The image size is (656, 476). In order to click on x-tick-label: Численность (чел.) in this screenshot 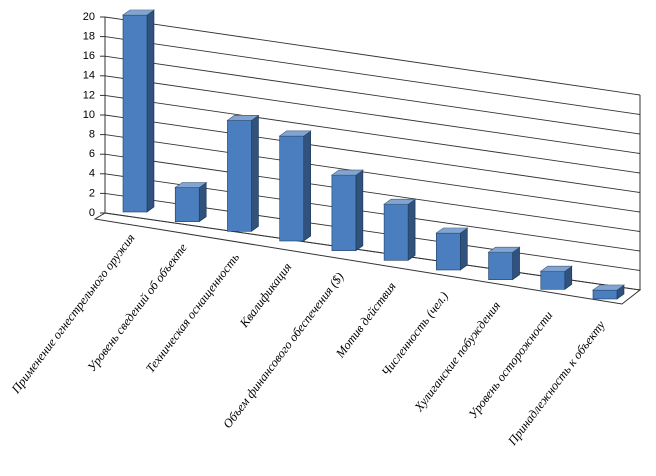, I will do `click(415, 334)`.